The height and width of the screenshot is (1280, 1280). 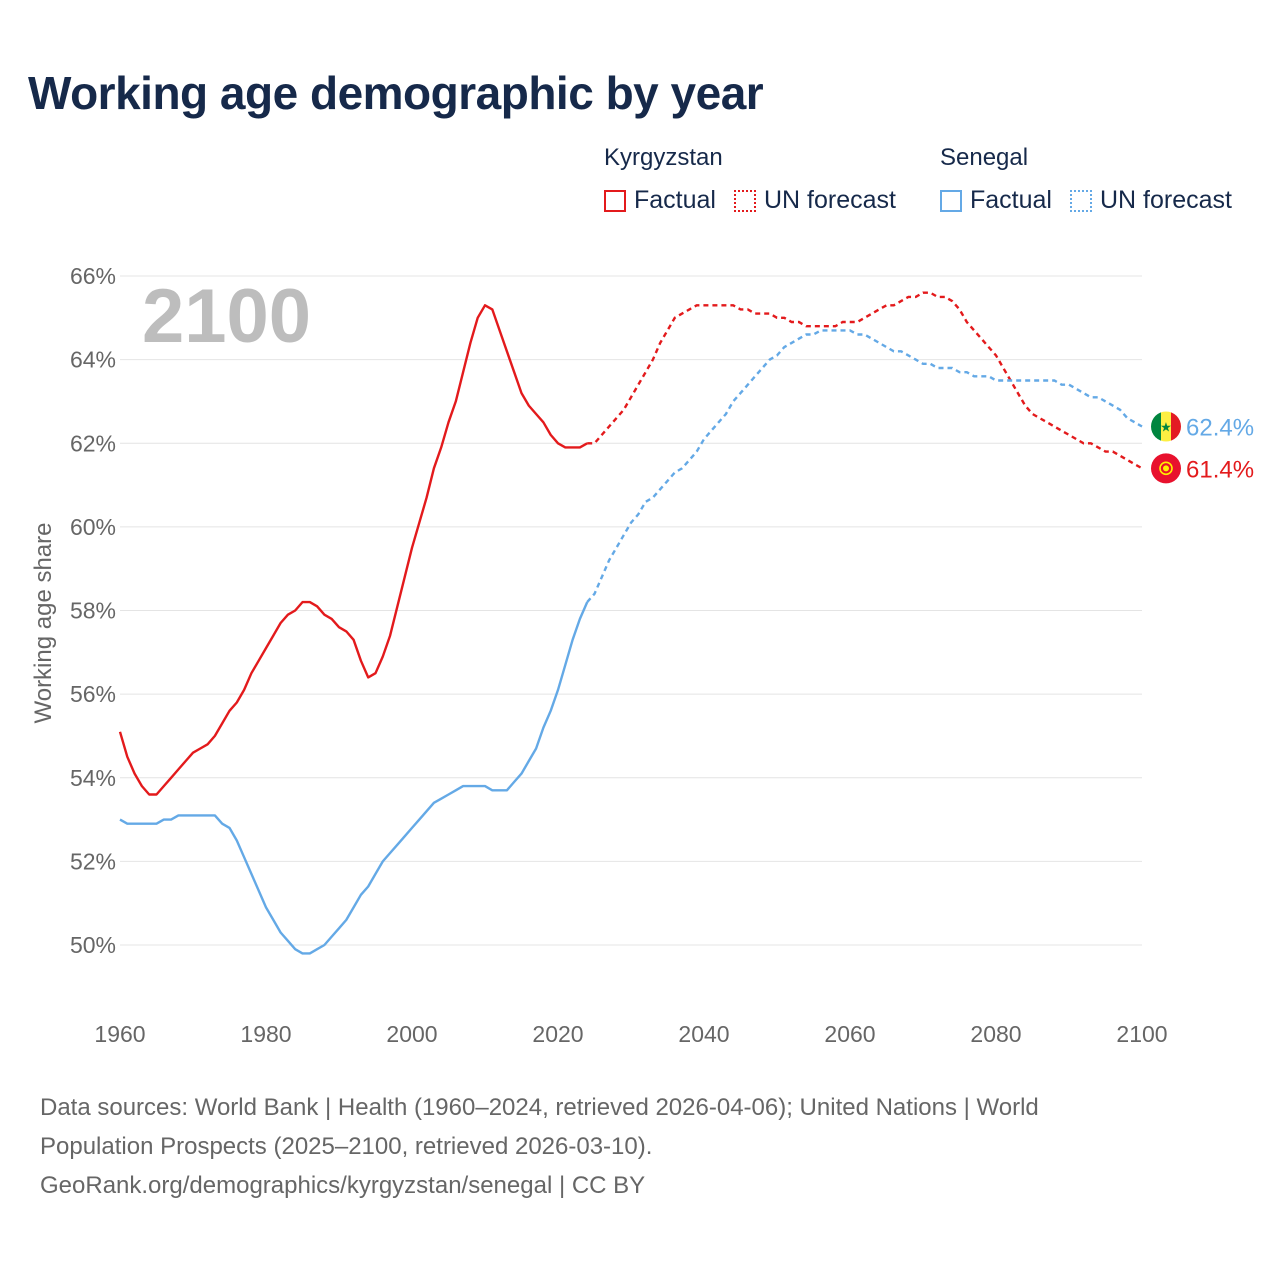 I want to click on end-value-label-kyrgyzstan: 61.4%, so click(x=1220, y=469).